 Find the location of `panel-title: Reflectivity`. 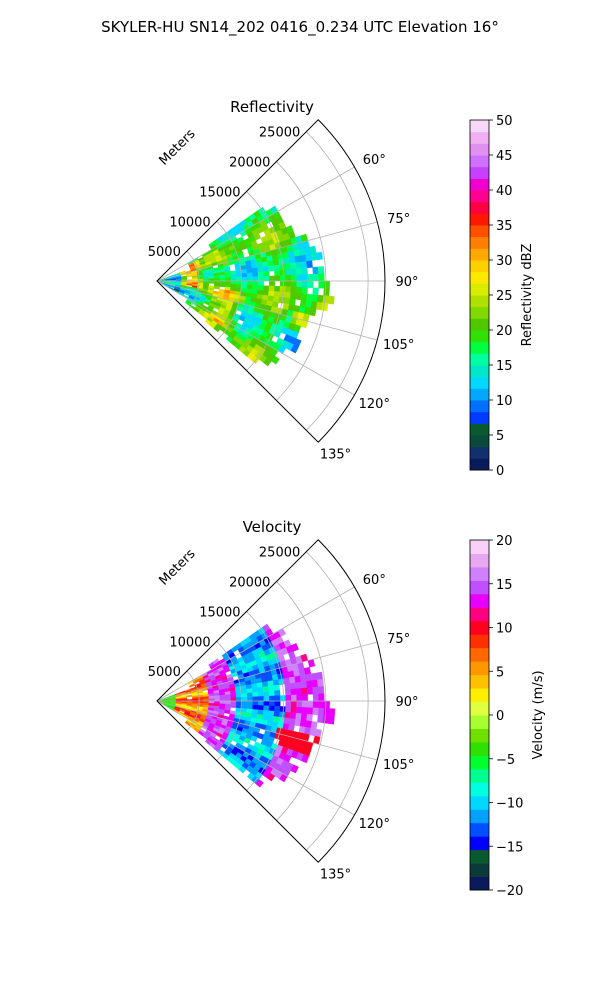

panel-title: Reflectivity is located at coordinates (272, 107).